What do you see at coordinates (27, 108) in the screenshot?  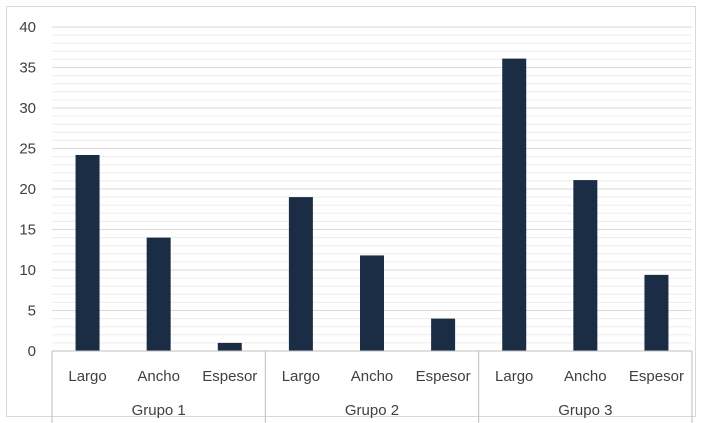 I see `y-tick-label: 30` at bounding box center [27, 108].